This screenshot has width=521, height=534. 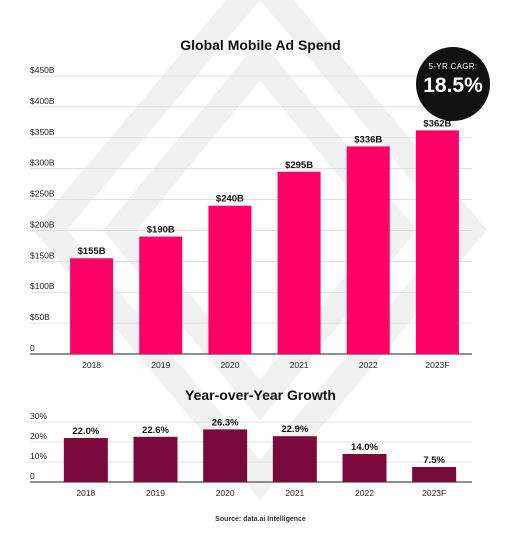 I want to click on spend-x-tick-label: 2022, so click(x=368, y=365).